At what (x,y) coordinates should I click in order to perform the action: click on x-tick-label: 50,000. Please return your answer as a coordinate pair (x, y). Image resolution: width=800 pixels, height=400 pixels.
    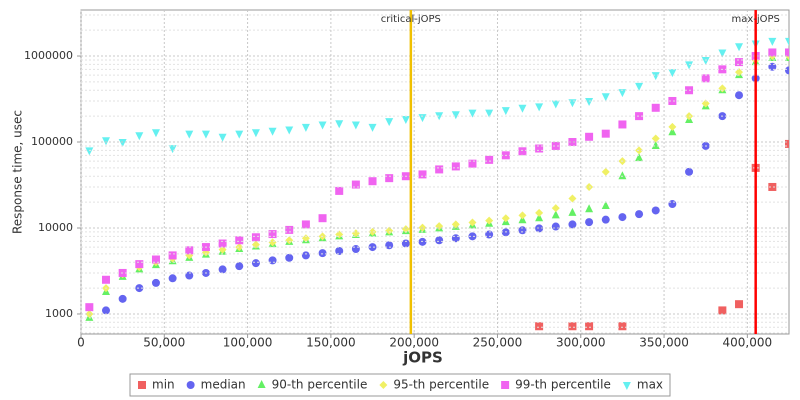
    Looking at the image, I should click on (164, 343).